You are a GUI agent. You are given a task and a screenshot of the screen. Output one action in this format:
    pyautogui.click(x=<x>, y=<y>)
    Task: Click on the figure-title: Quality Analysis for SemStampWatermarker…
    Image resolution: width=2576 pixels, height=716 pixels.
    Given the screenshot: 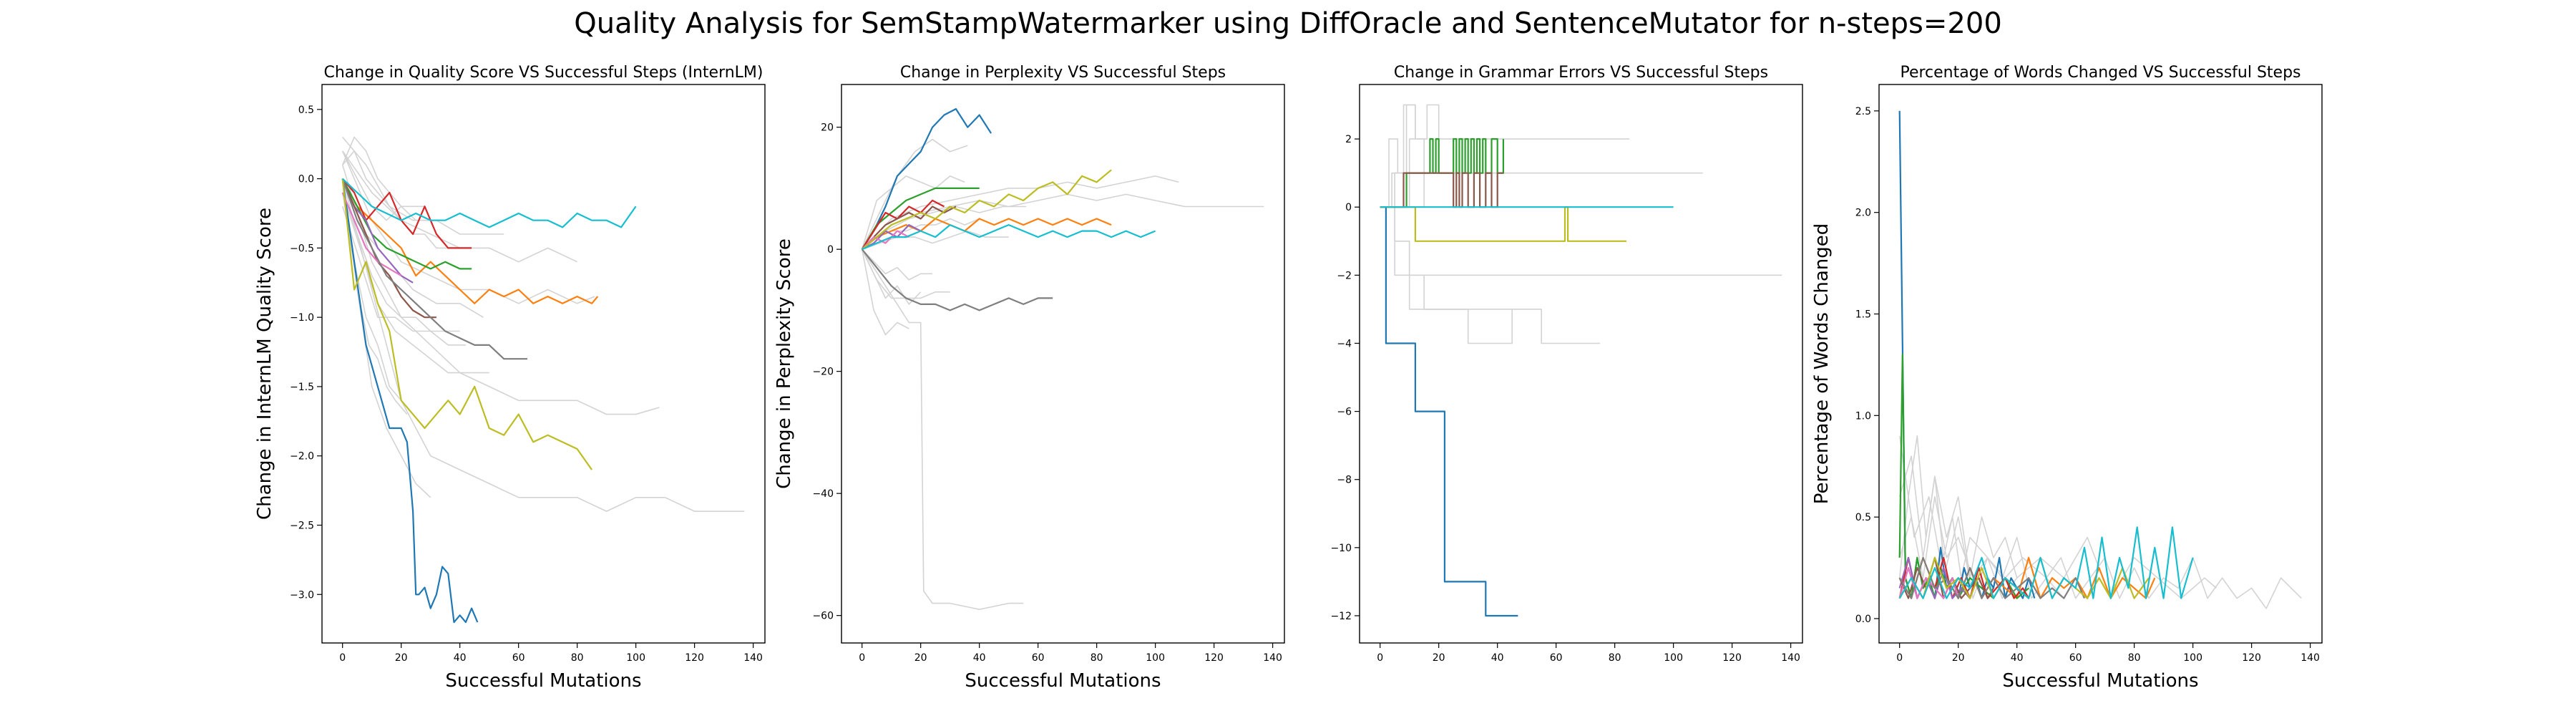 What is the action you would take?
    pyautogui.click(x=1288, y=23)
    